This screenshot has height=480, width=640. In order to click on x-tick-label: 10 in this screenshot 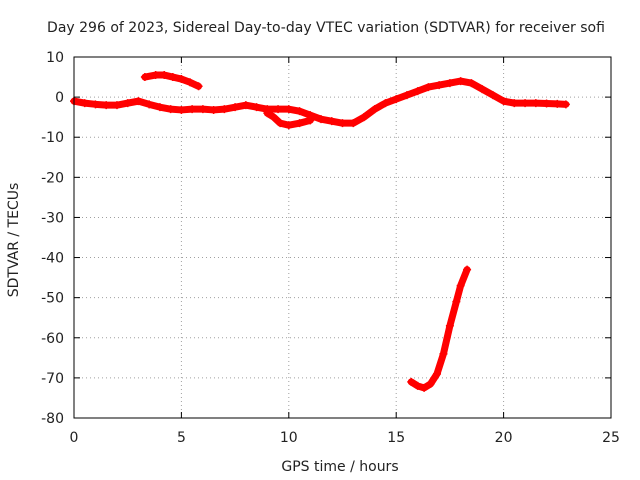, I will do `click(289, 438)`.